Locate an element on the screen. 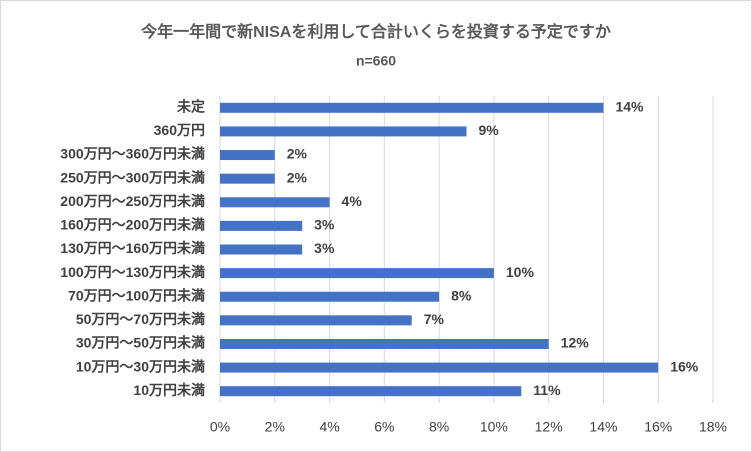 This screenshot has height=452, width=752. y-tick-label: 未定 is located at coordinates (191, 107).